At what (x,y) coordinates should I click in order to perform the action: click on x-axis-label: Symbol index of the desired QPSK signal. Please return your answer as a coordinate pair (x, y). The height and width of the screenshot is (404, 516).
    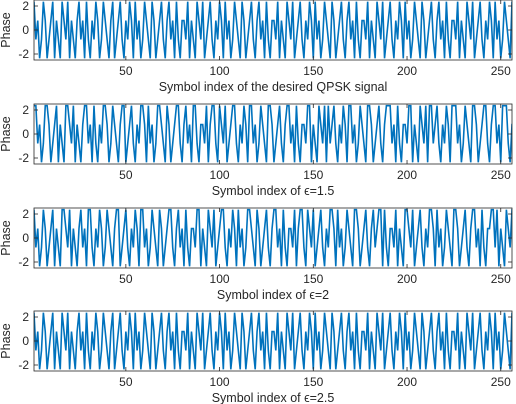
    Looking at the image, I should click on (273, 87).